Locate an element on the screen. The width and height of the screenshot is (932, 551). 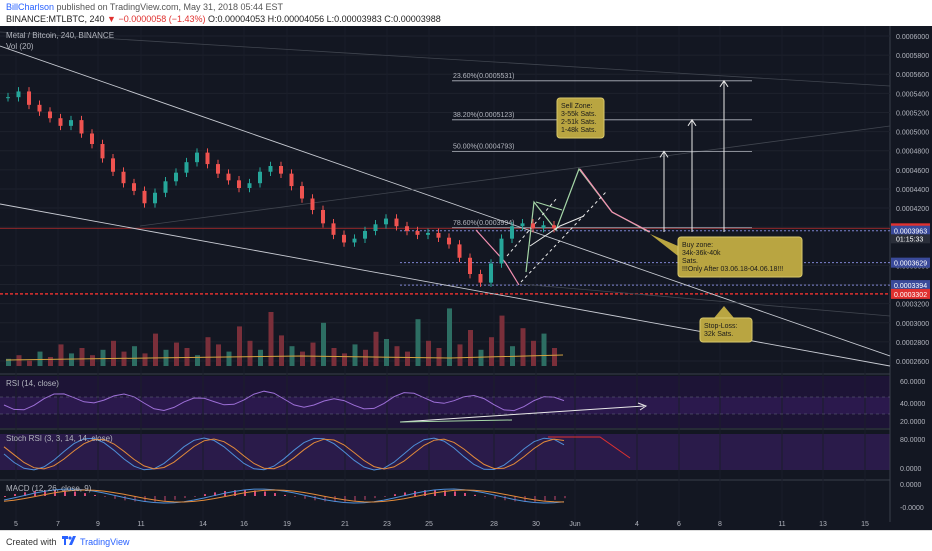
rsi-label: RSI (14, close) is located at coordinates (32, 383).